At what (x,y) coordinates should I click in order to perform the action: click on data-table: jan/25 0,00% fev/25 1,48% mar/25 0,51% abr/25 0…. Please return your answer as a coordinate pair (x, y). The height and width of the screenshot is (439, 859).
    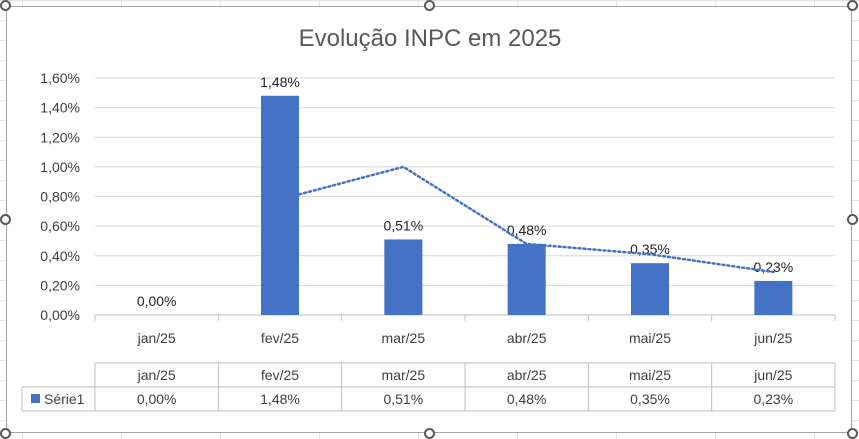
    Looking at the image, I should click on (428, 387).